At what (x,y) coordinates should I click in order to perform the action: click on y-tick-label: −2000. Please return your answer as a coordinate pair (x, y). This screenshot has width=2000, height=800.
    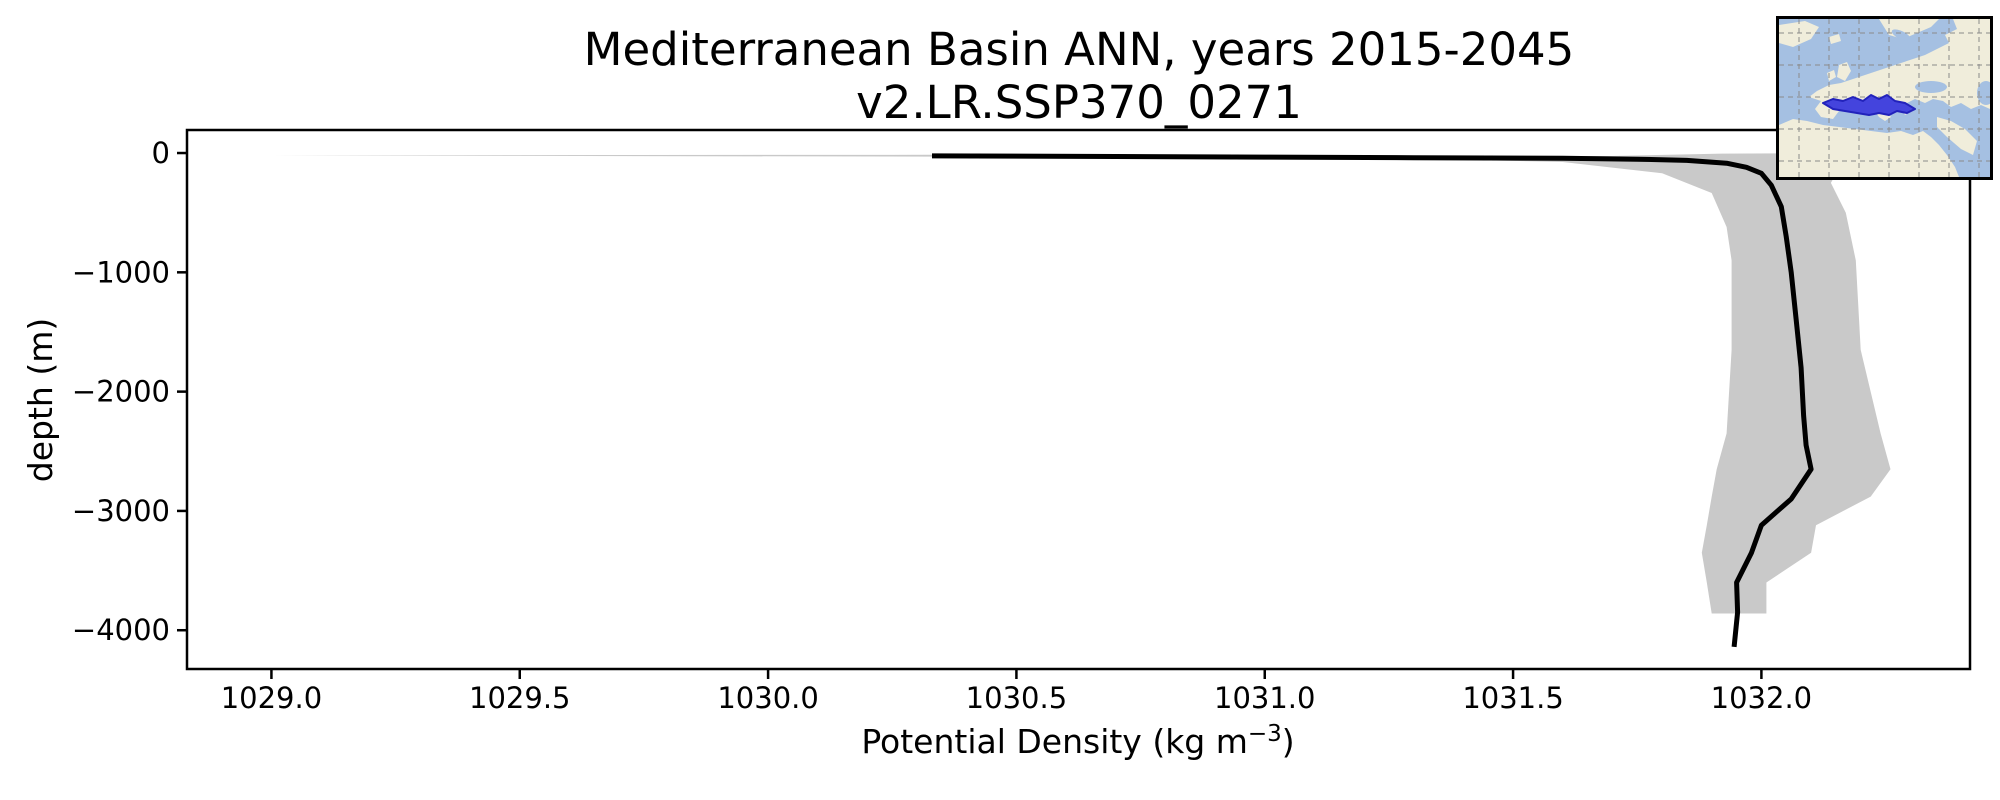
    Looking at the image, I should click on (121, 392).